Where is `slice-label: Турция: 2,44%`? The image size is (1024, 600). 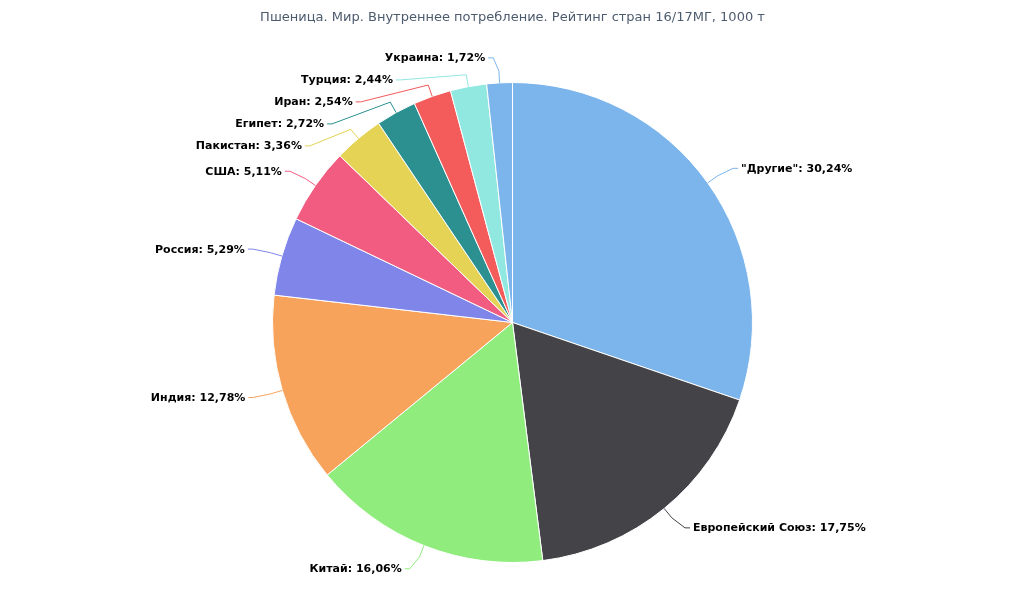
slice-label: Турция: 2,44% is located at coordinates (347, 80).